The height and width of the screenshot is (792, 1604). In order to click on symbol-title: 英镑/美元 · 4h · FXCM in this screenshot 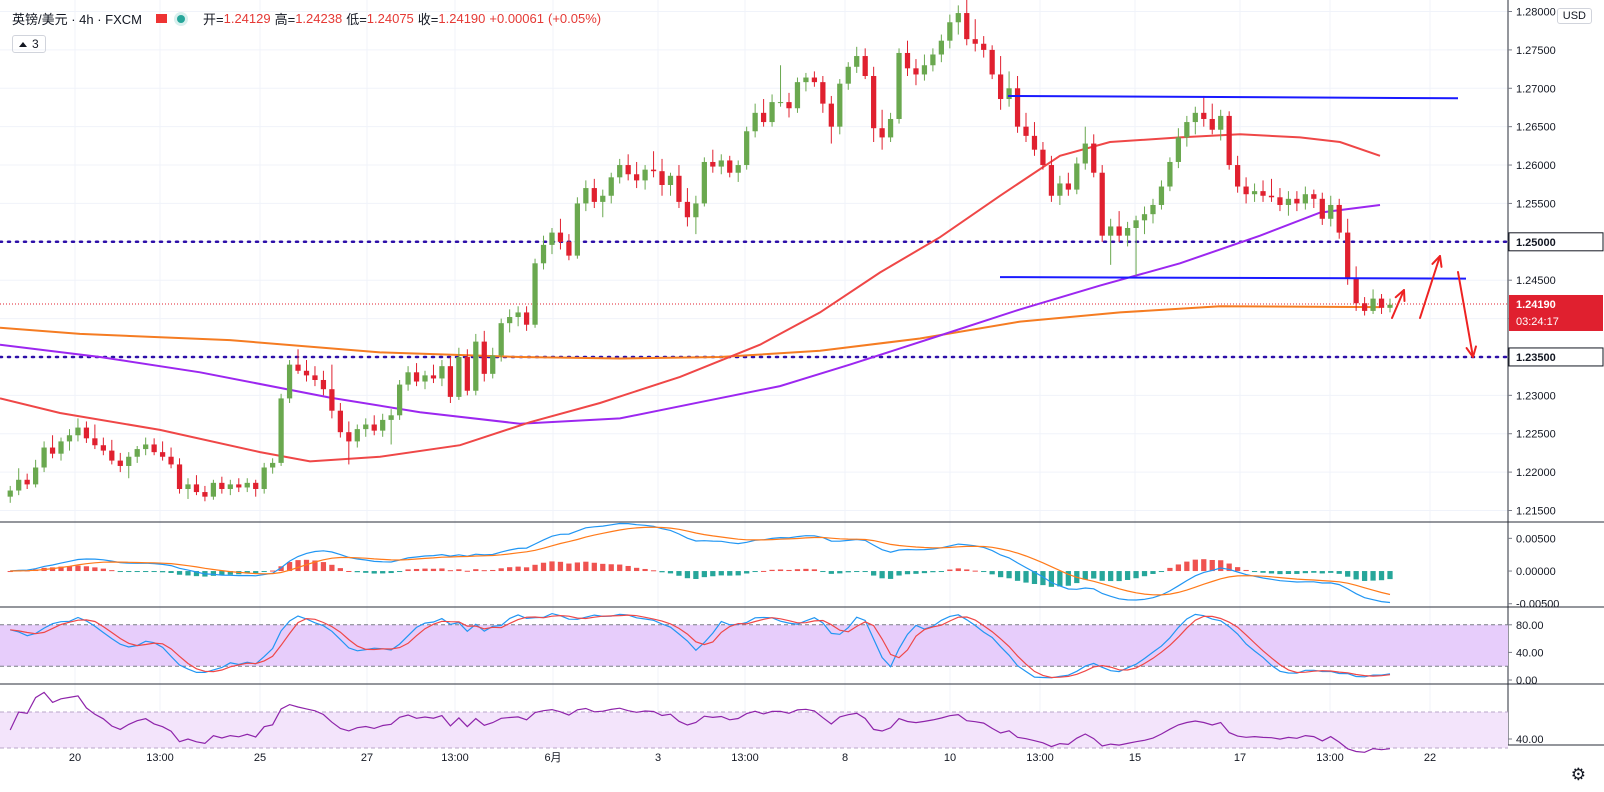, I will do `click(77, 19)`.